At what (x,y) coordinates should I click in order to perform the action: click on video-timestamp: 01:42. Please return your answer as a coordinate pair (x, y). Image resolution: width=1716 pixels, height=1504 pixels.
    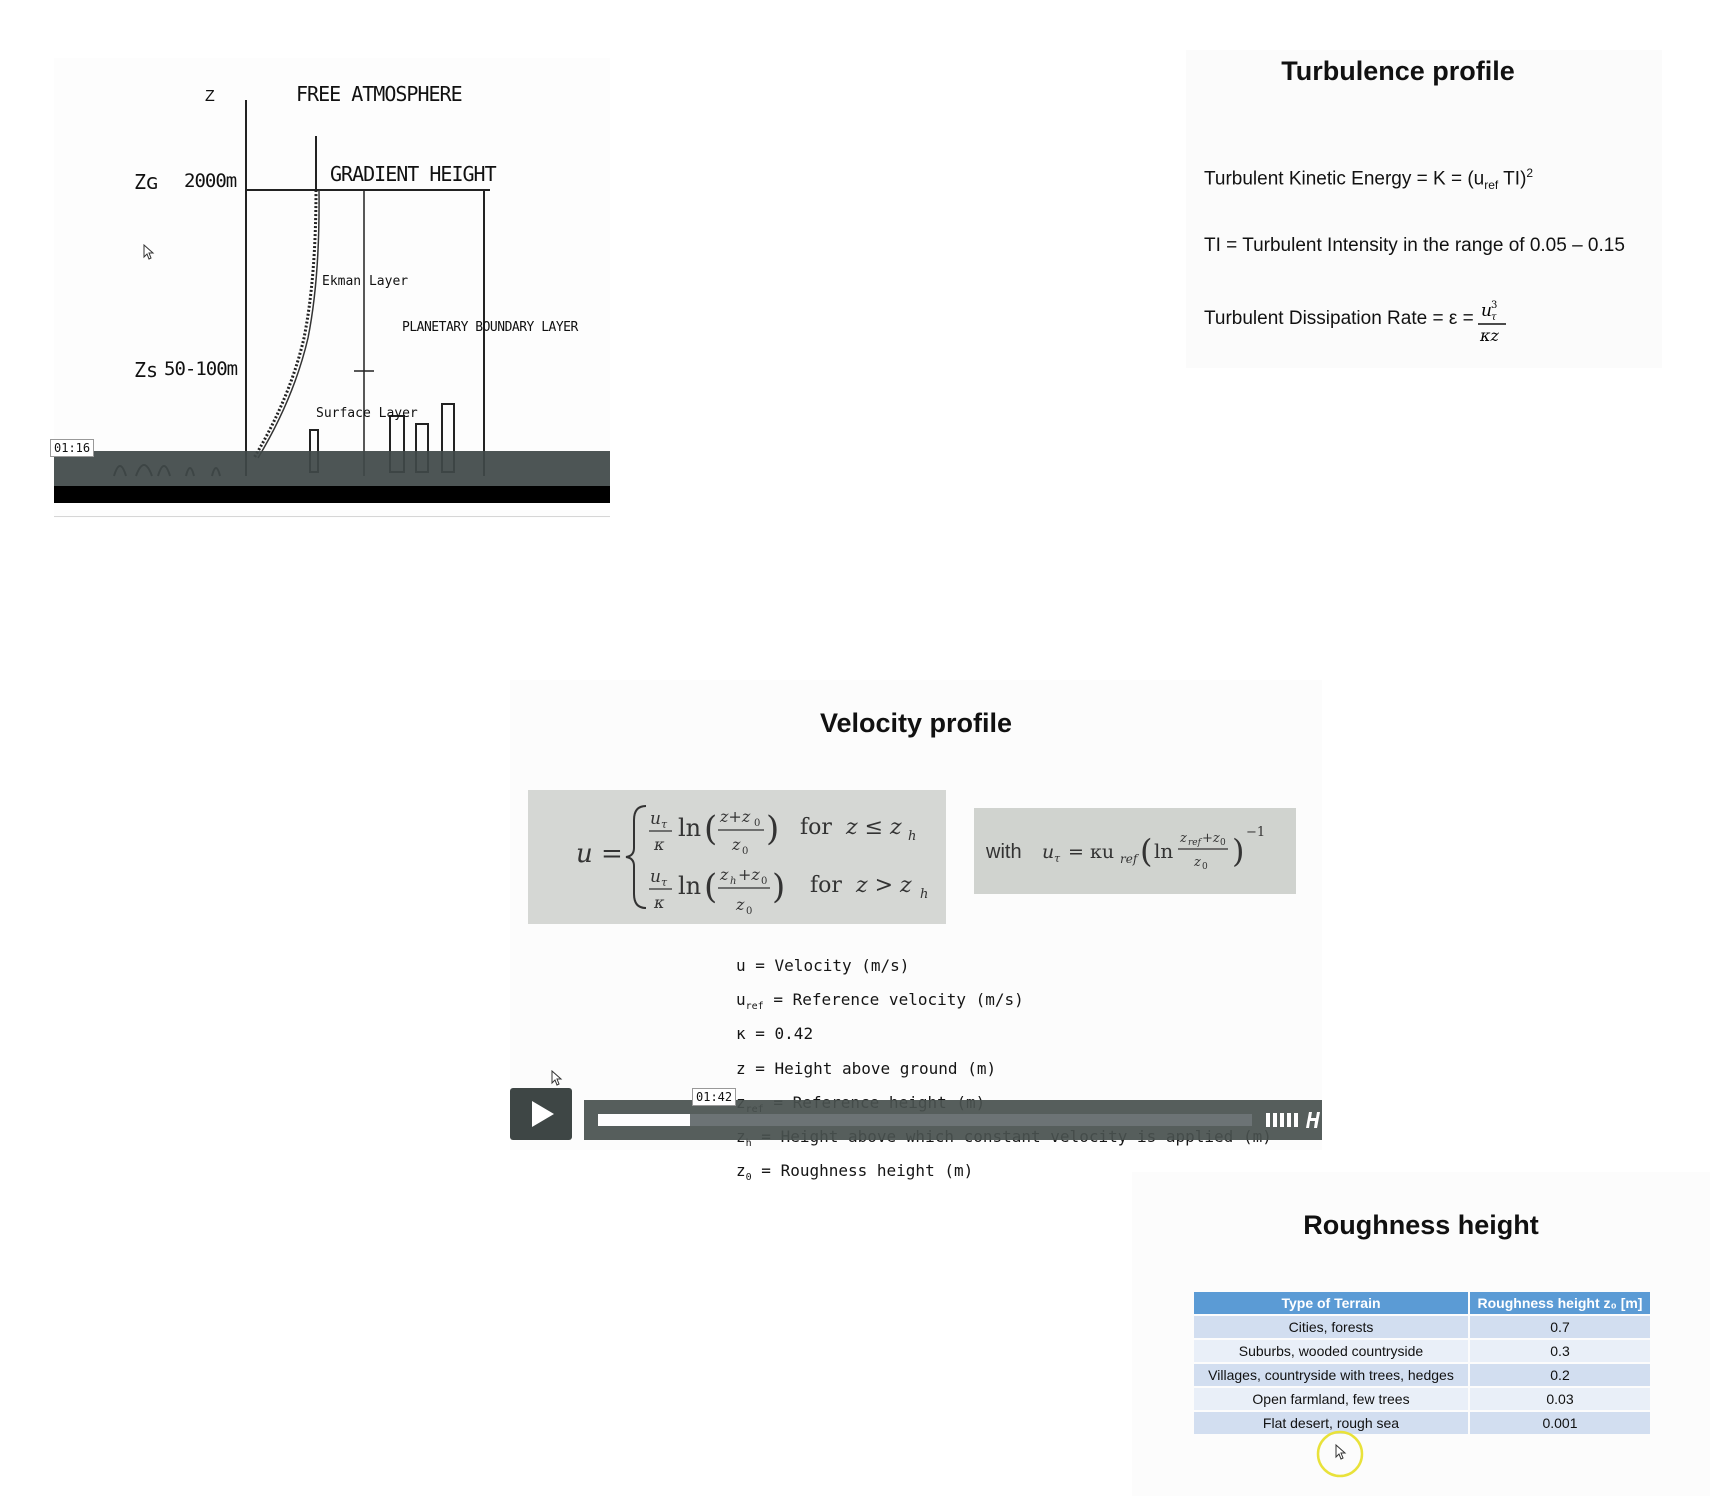
    Looking at the image, I should click on (714, 1097).